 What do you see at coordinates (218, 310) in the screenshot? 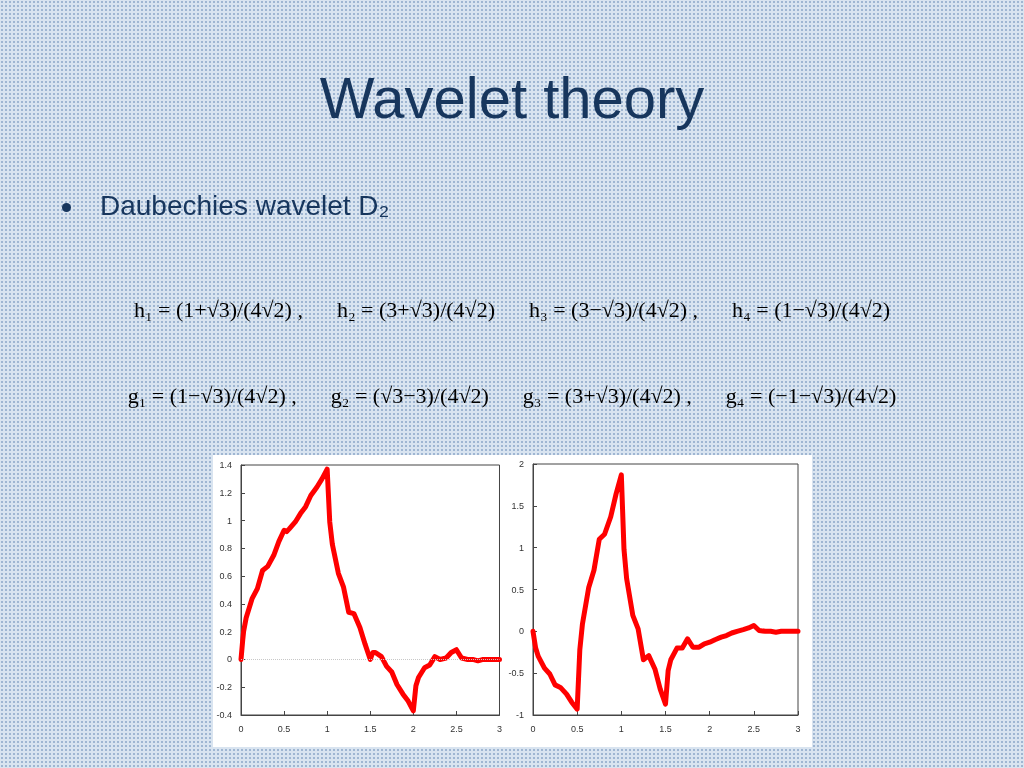
I see `text: h₁ = (1+√3)/(4√2) ,` at bounding box center [218, 310].